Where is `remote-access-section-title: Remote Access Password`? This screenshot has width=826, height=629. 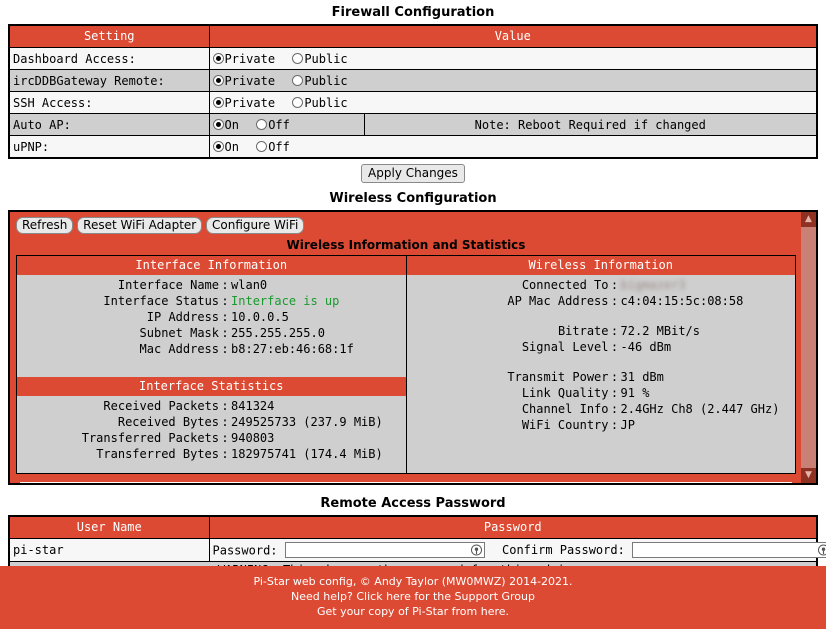 remote-access-section-title: Remote Access Password is located at coordinates (413, 503).